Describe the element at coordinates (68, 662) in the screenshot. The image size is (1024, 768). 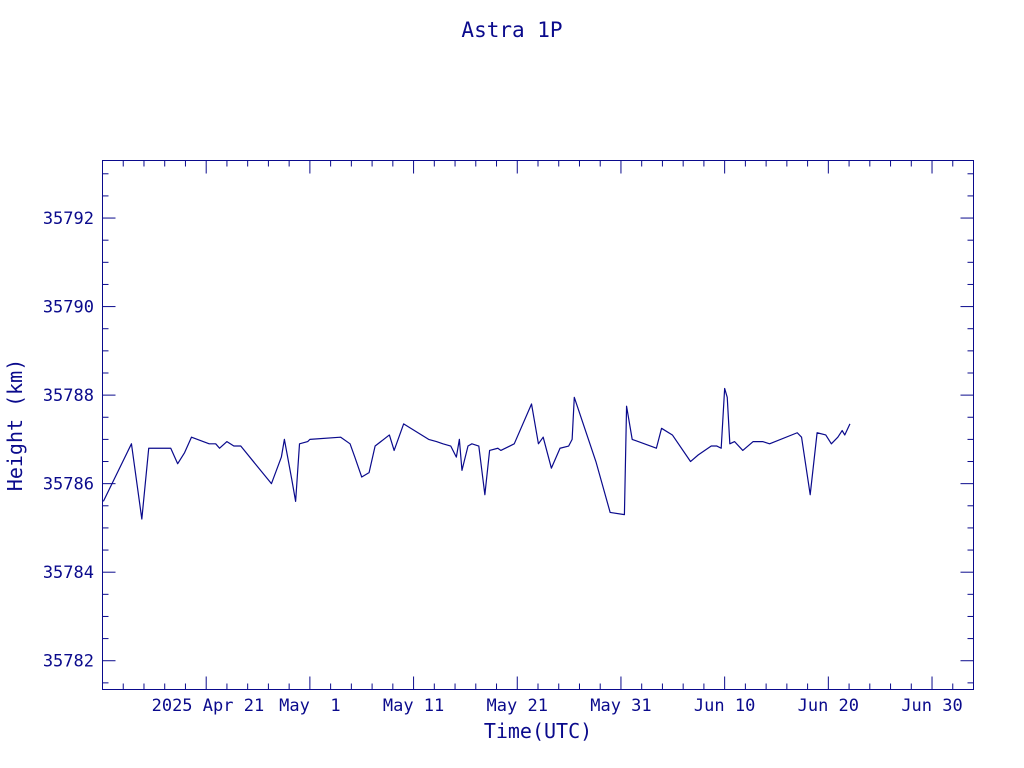
I see `y-tick-label: 35782` at that location.